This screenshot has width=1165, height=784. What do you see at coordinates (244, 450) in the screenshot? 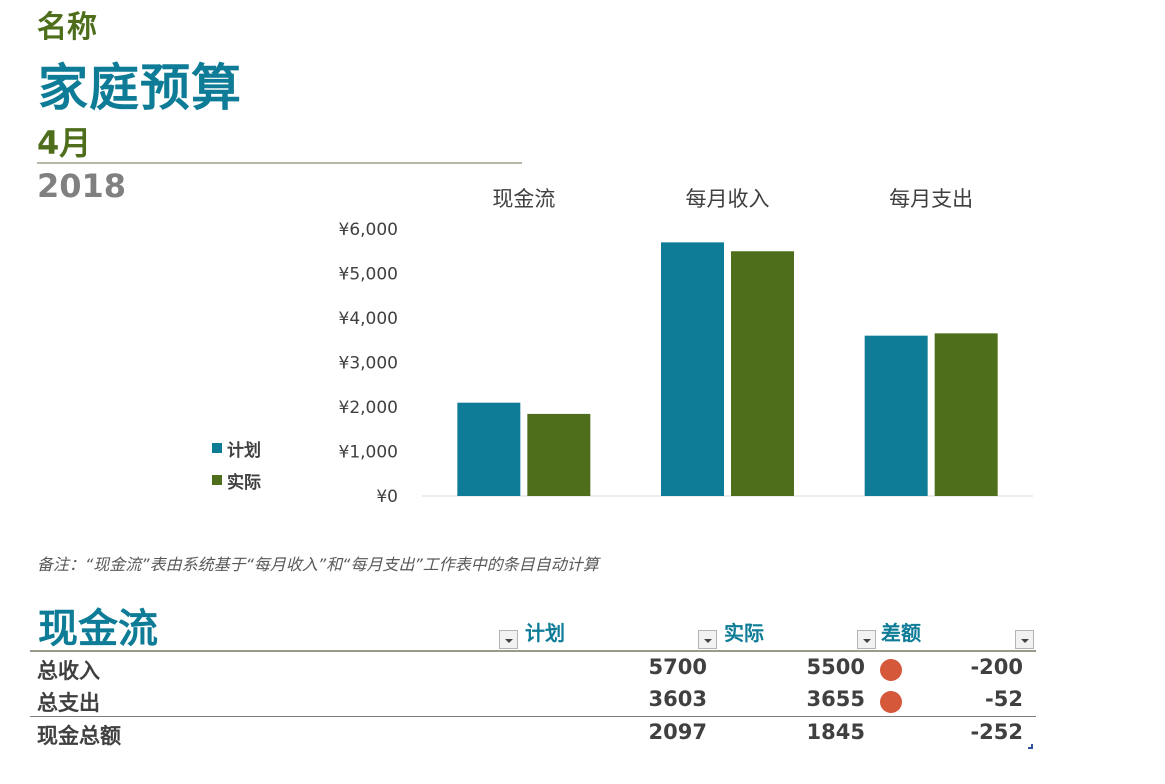
I see `legend-label-planned: 计划` at bounding box center [244, 450].